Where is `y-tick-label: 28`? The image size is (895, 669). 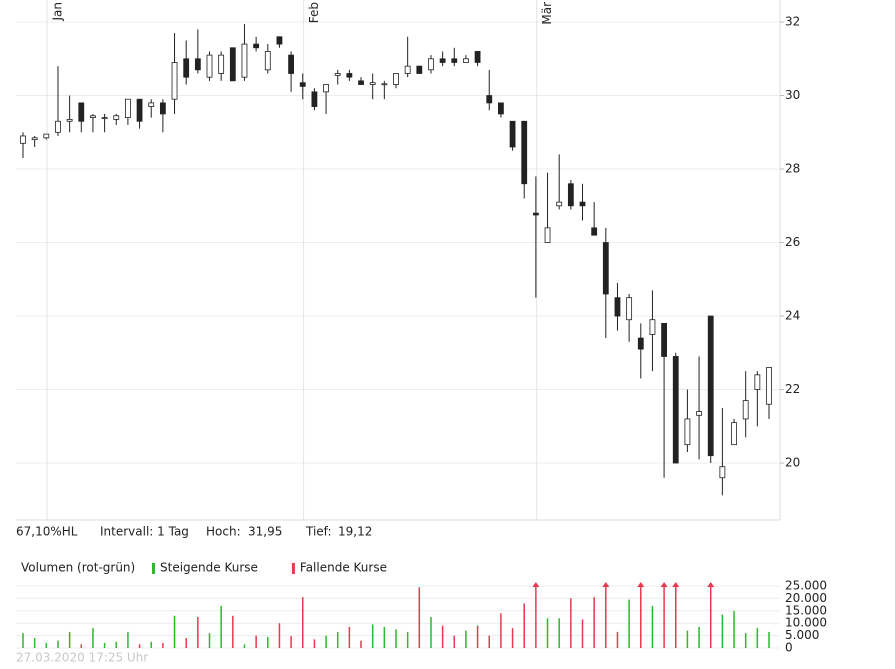
y-tick-label: 28 is located at coordinates (792, 169).